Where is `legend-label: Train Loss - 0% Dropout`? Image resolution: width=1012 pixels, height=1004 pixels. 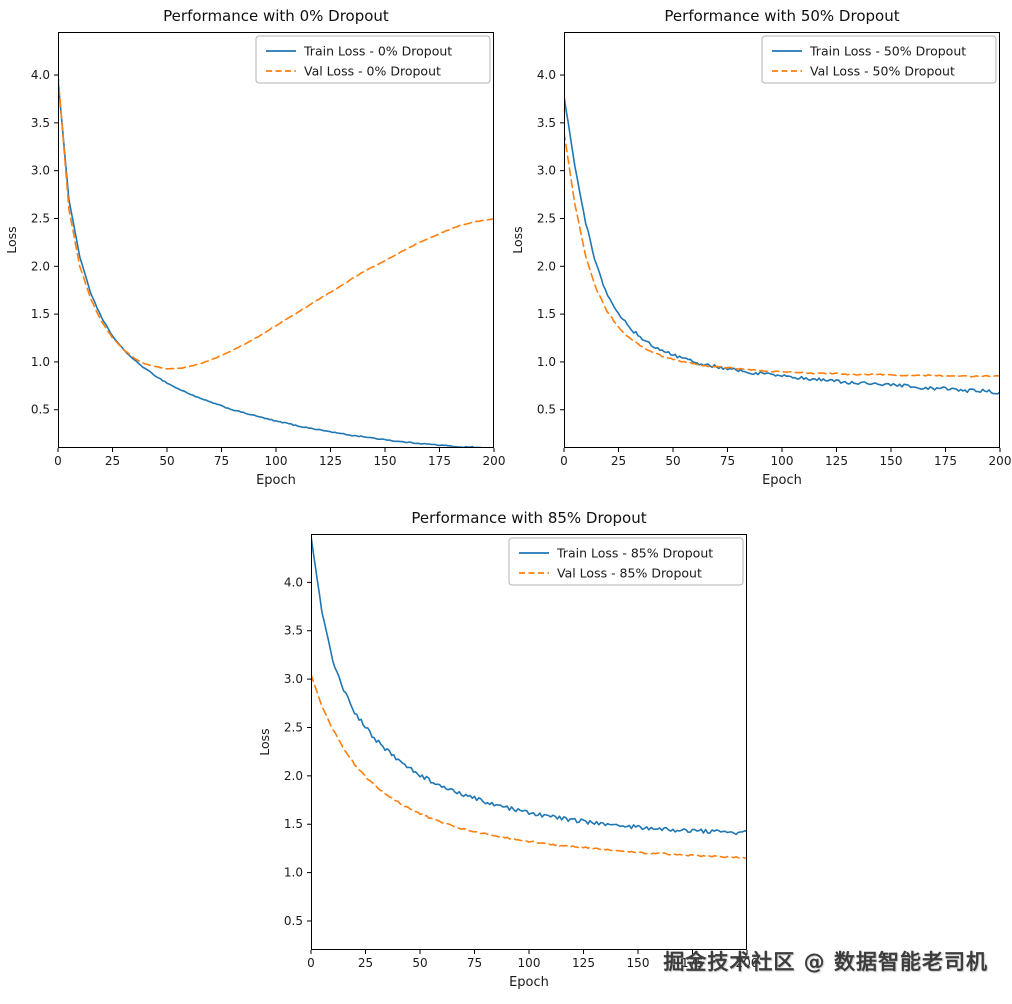 legend-label: Train Loss - 0% Dropout is located at coordinates (377, 51).